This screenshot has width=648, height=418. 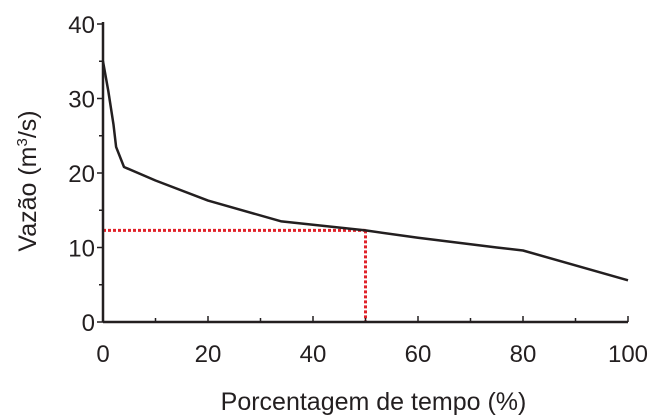 I want to click on x-tick-label: 60, so click(x=418, y=354).